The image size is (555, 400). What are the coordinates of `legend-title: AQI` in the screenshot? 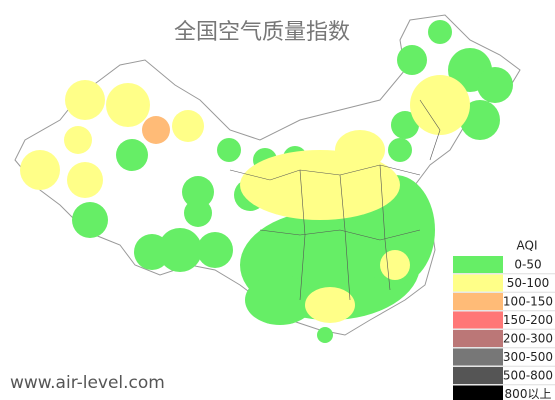 It's located at (527, 246).